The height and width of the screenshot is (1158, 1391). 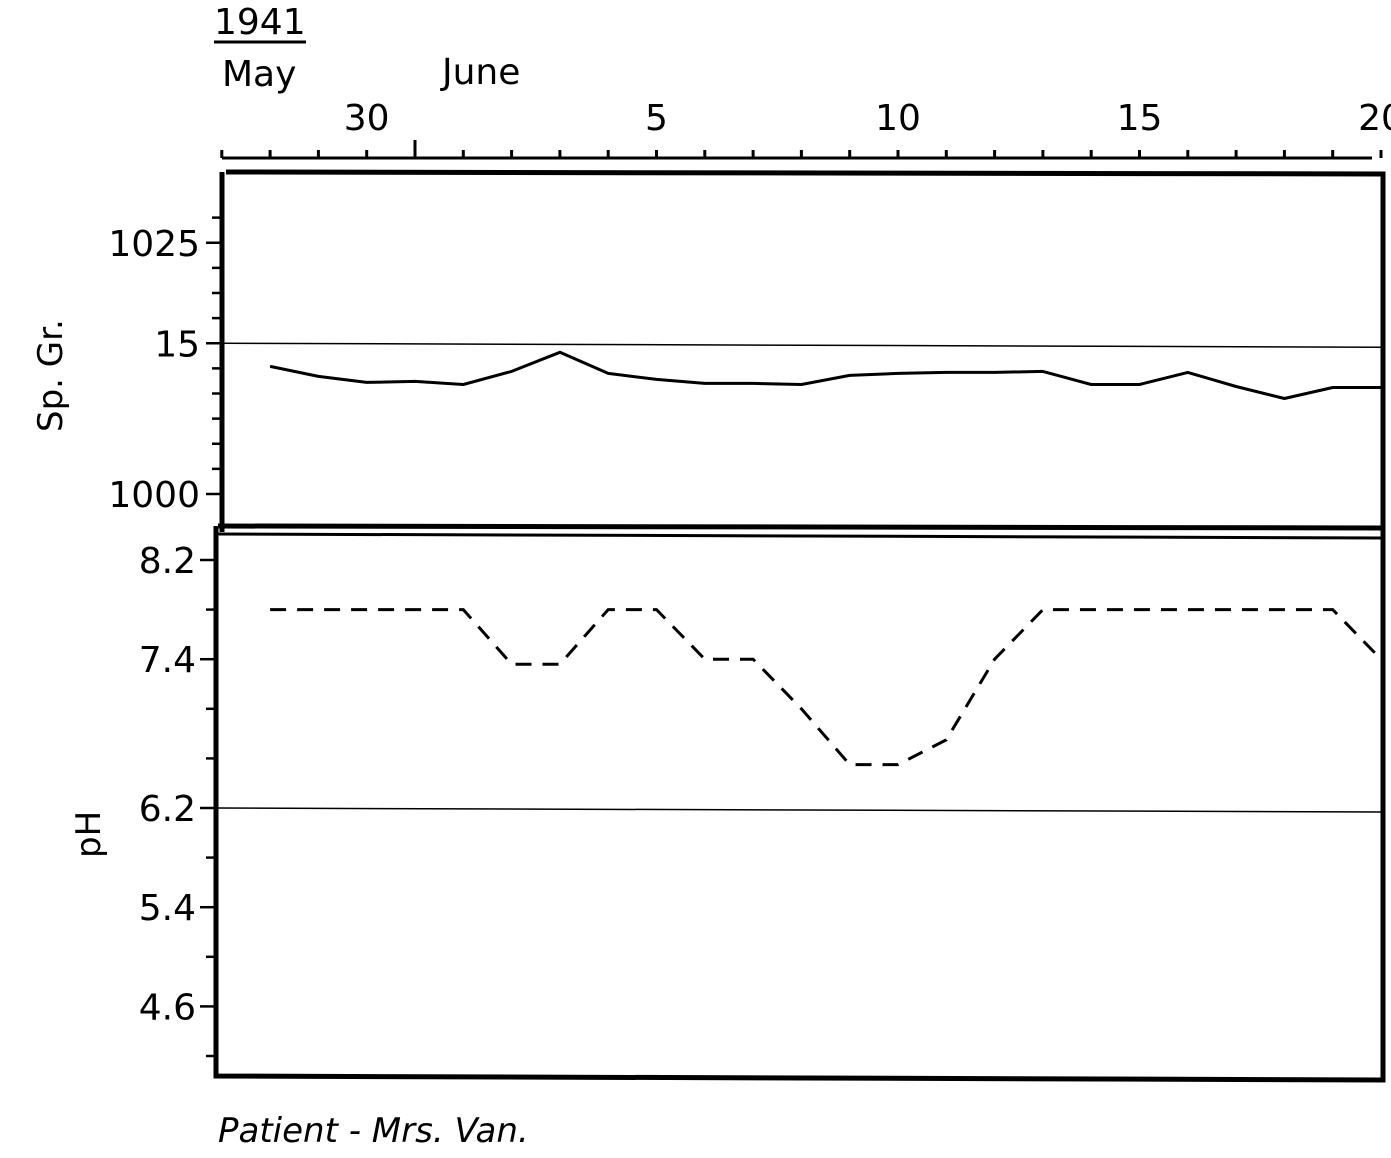 I want to click on ph-series-line, so click(x=826, y=687).